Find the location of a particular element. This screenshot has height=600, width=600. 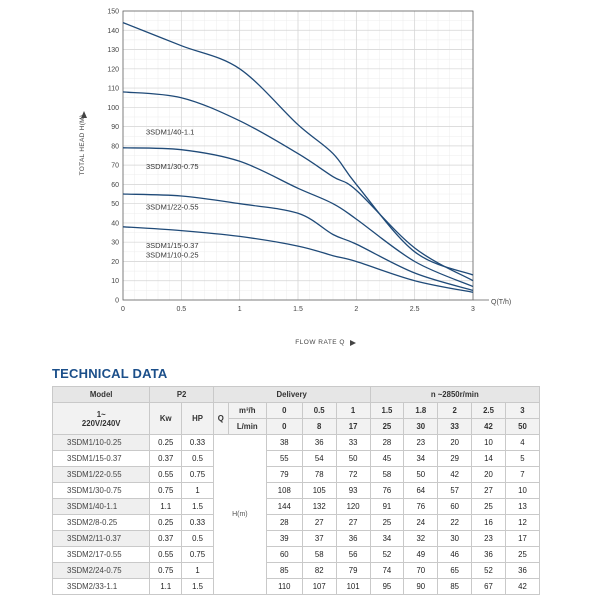

head-value-cell: 105 is located at coordinates (319, 490).